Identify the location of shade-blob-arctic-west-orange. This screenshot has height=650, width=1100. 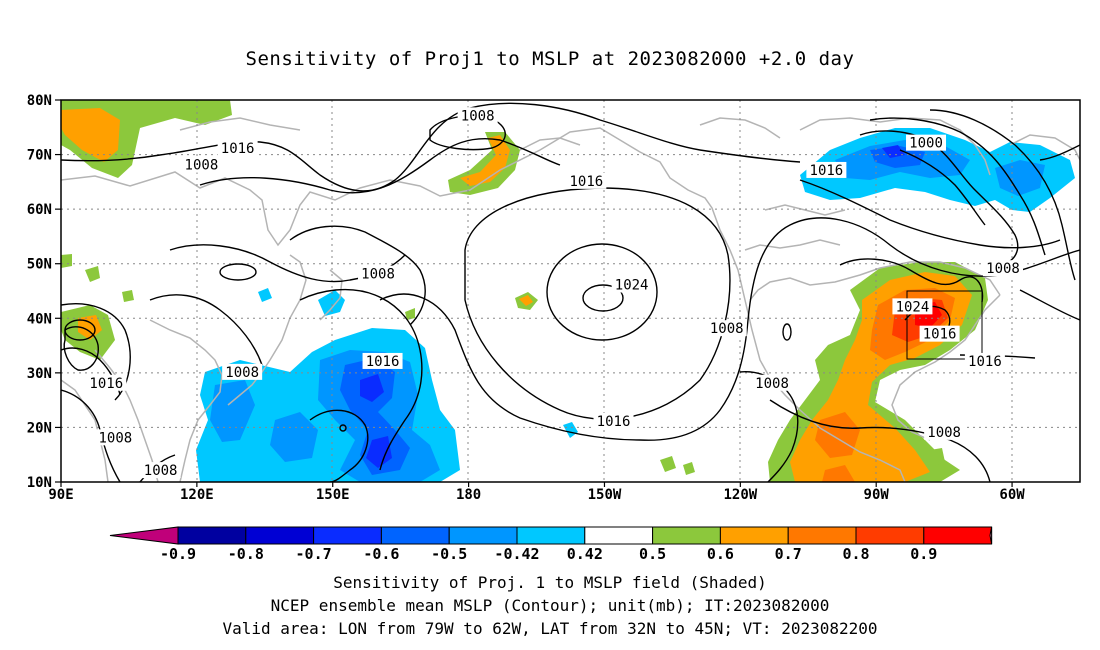
(90, 135).